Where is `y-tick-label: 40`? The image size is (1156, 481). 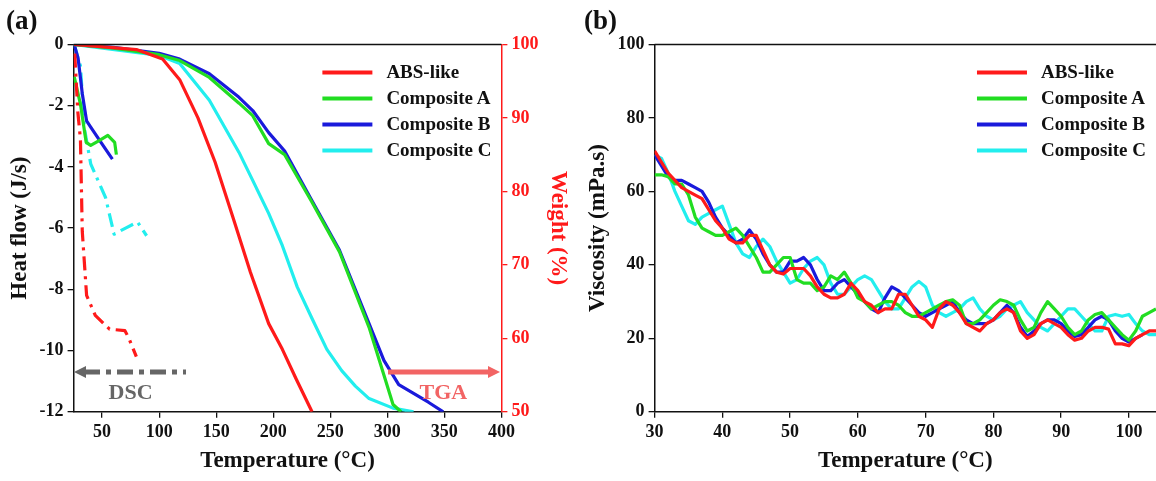 y-tick-label: 40 is located at coordinates (635, 263).